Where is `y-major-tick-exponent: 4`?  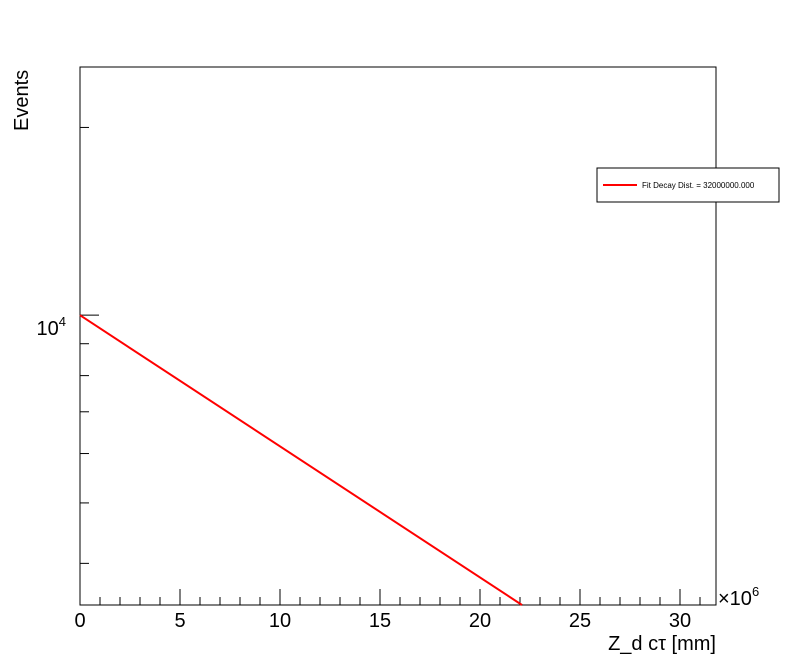 y-major-tick-exponent: 4 is located at coordinates (62, 321).